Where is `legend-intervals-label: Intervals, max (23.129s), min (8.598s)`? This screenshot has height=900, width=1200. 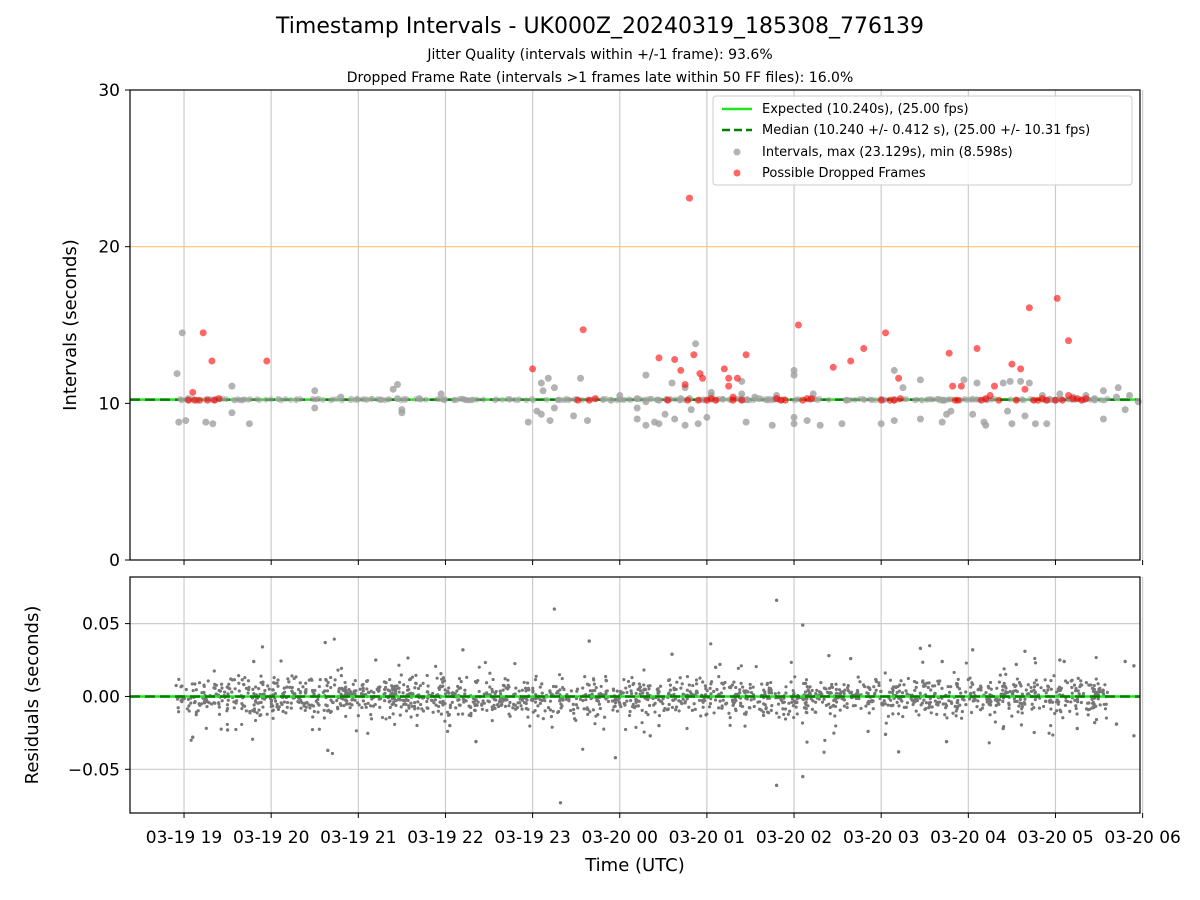 legend-intervals-label: Intervals, max (23.129s), min (8.598s) is located at coordinates (887, 152).